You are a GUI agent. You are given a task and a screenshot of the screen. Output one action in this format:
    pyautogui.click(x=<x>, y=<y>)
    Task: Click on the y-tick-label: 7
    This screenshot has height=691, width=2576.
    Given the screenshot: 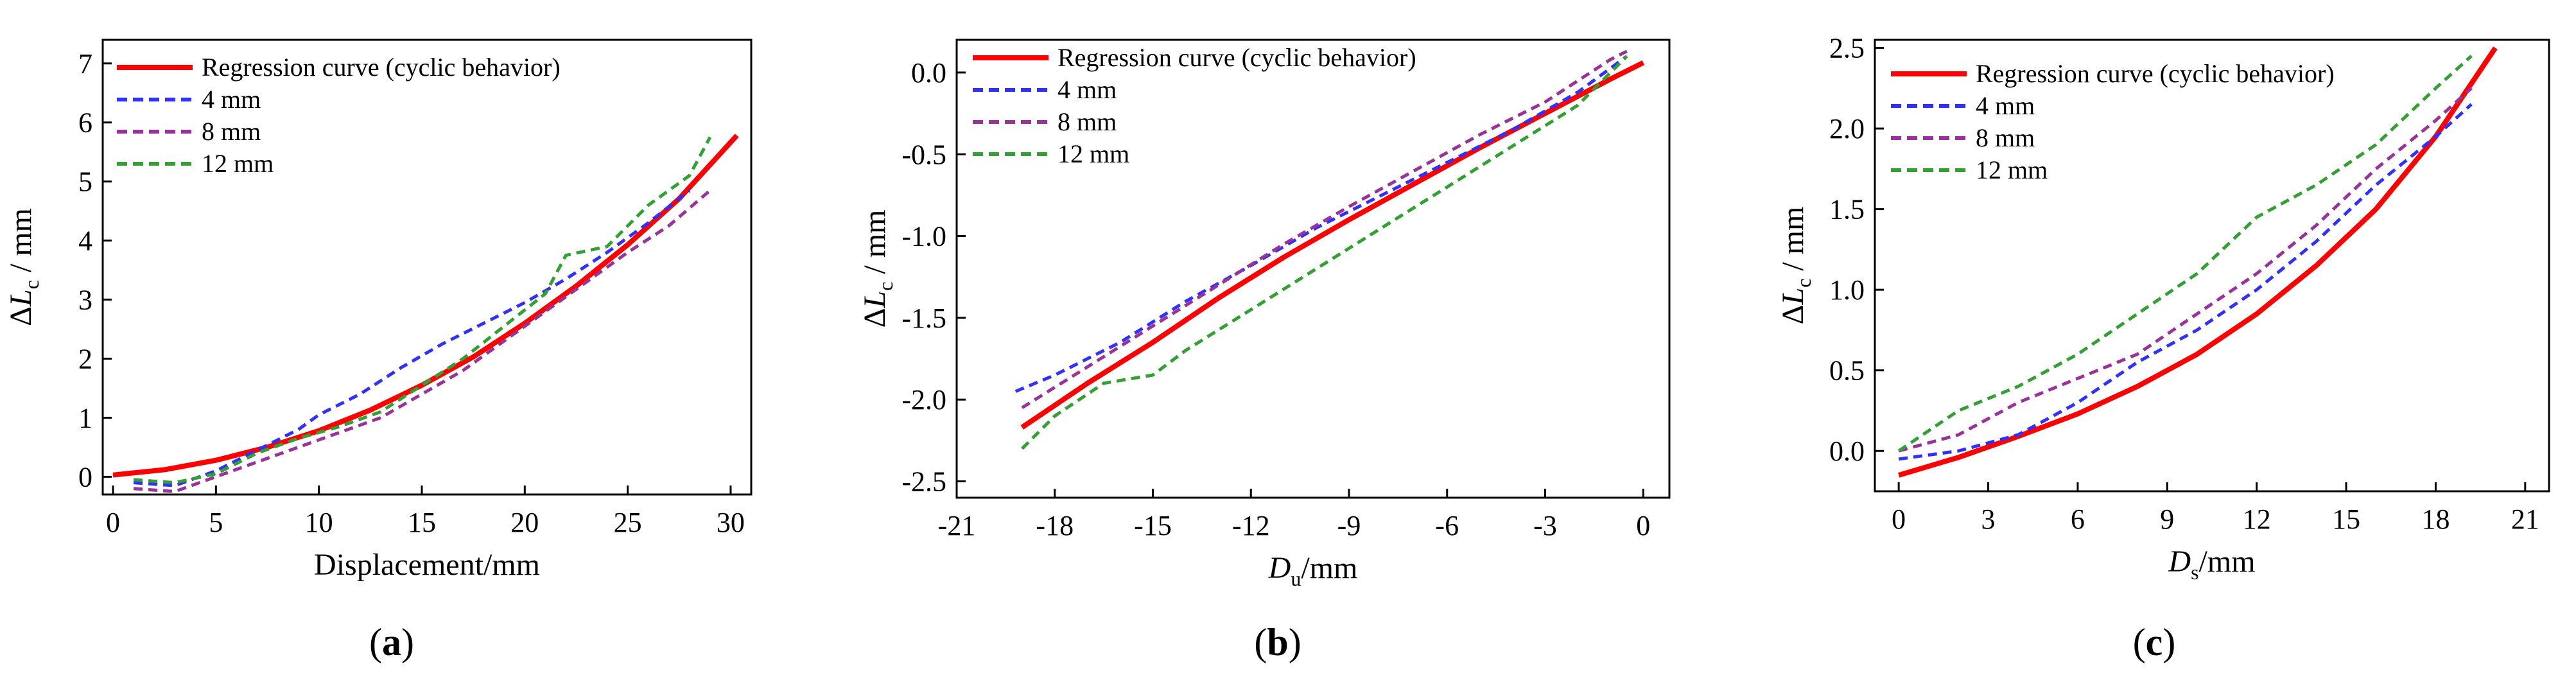 What is the action you would take?
    pyautogui.click(x=85, y=64)
    